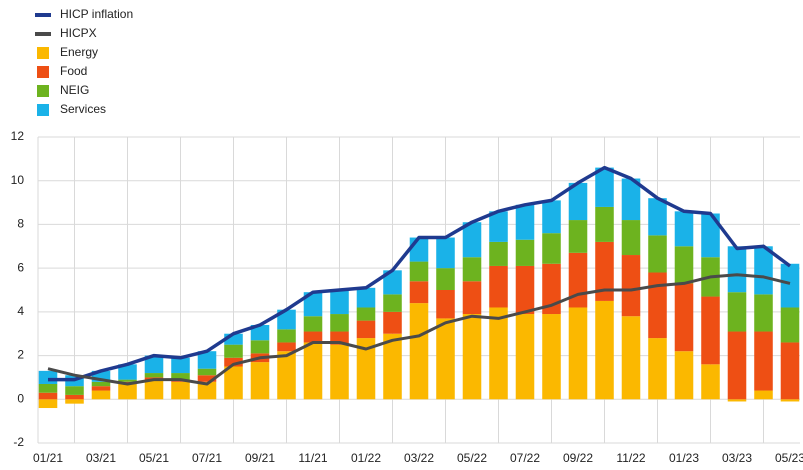 Image resolution: width=803 pixels, height=470 pixels. Describe the element at coordinates (20, 267) in the screenshot. I see `y-tick-label: 6` at that location.